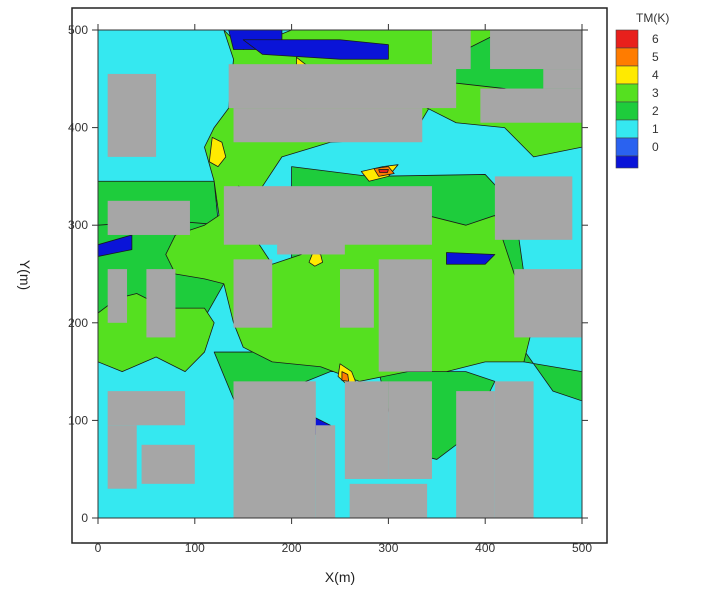  I want to click on x-axis-title: X(m), so click(340, 577).